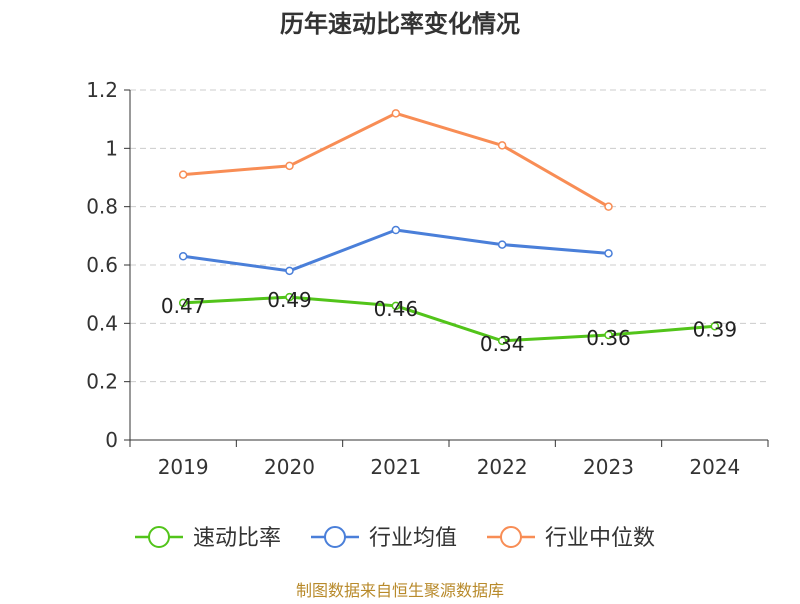 The width and height of the screenshot is (800, 604). I want to click on data-label: 0.39, so click(715, 329).